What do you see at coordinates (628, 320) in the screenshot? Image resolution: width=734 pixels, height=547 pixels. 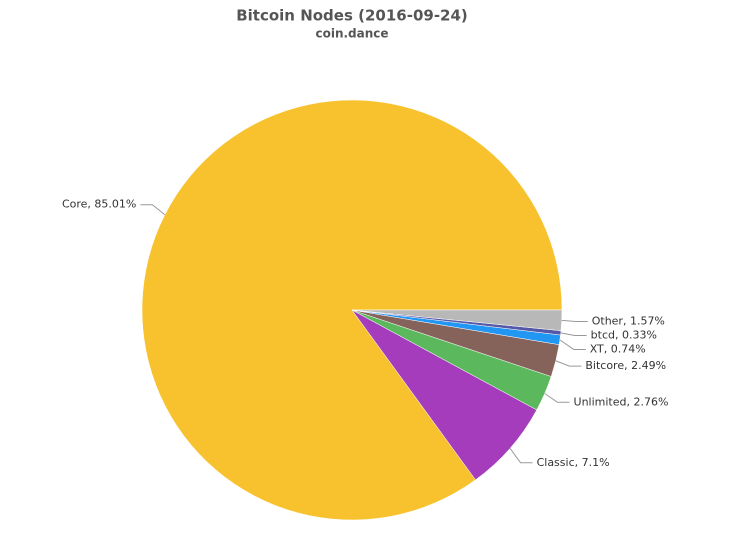 I see `data-label: Other, 1.57%` at bounding box center [628, 320].